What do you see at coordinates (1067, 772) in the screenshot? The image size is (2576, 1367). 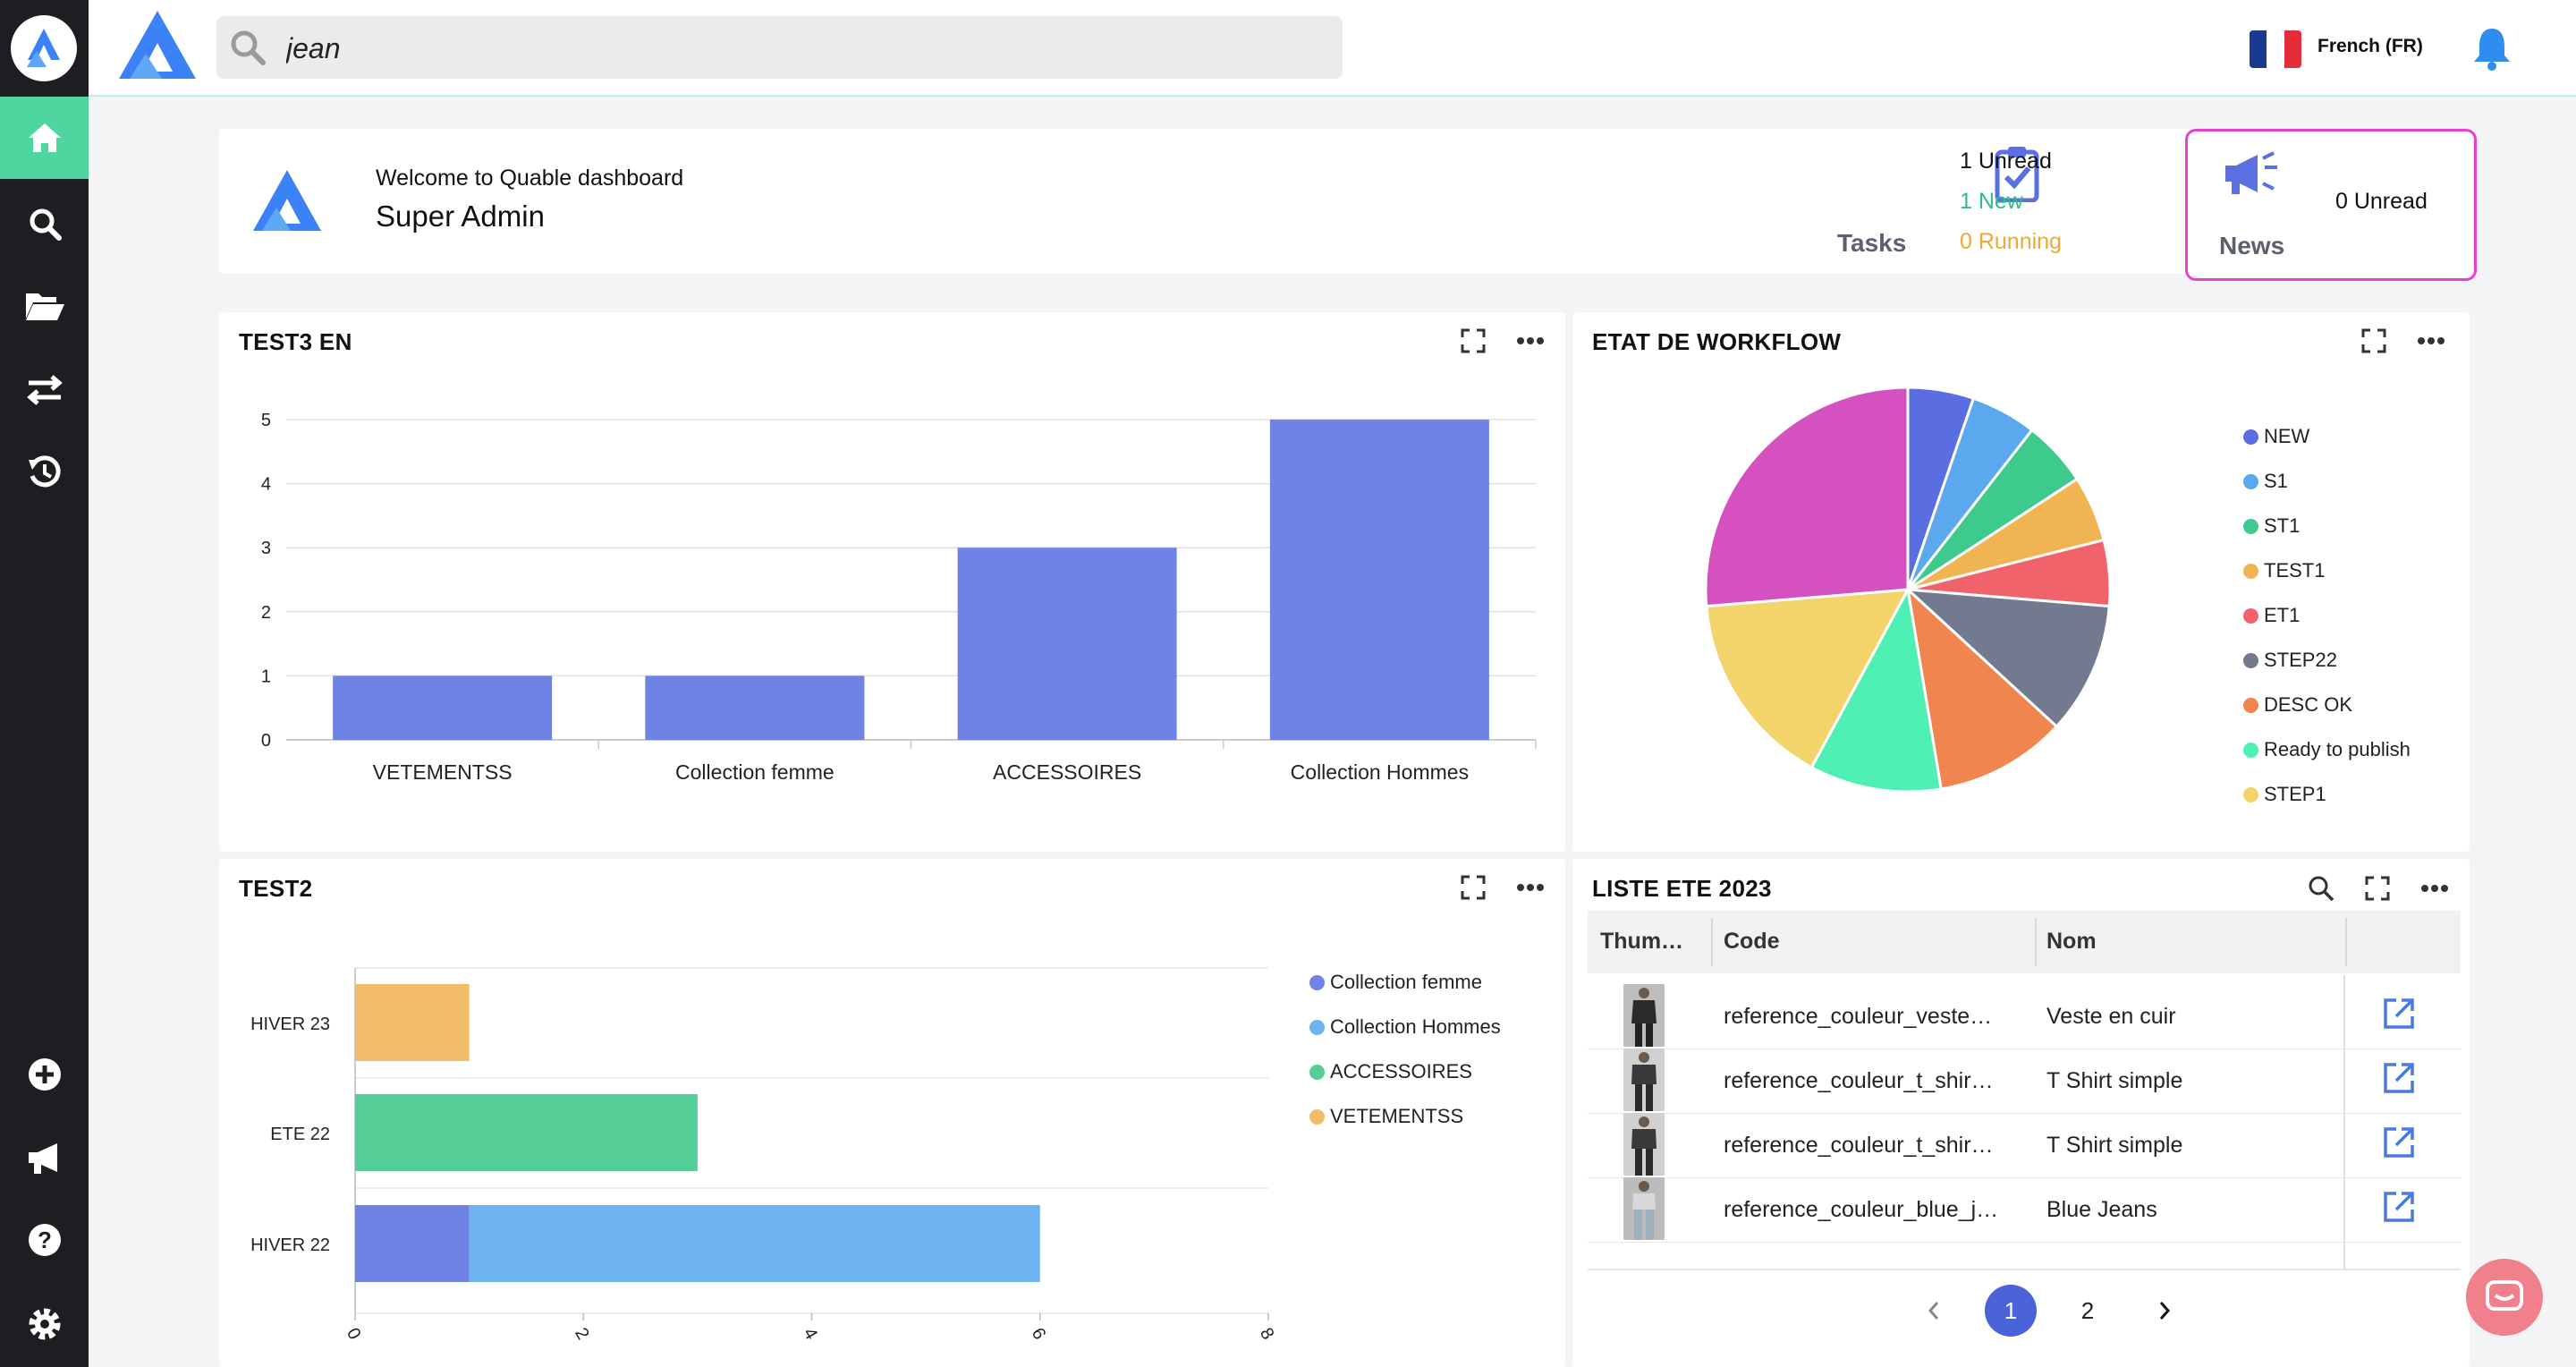 I see `x-category-label: ACCESSOIRES` at bounding box center [1067, 772].